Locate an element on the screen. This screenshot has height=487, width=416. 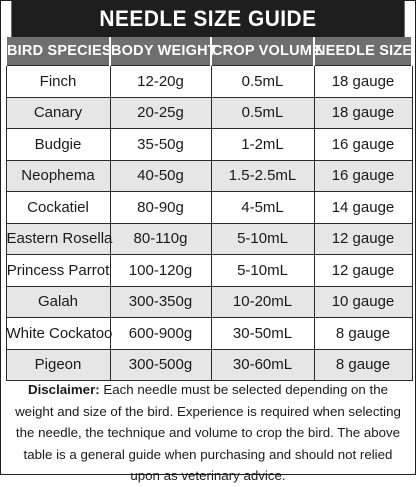
table-row: White Cockatoo 600-900g 30-50mL 8 gauge is located at coordinates (209, 333).